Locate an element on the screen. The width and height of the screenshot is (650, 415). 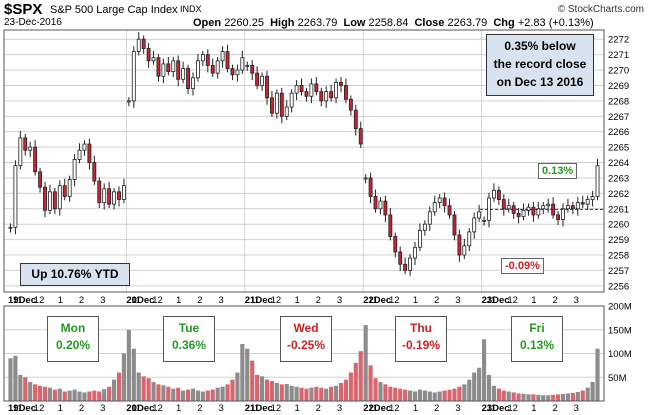
day-name: Mon is located at coordinates (73, 328).